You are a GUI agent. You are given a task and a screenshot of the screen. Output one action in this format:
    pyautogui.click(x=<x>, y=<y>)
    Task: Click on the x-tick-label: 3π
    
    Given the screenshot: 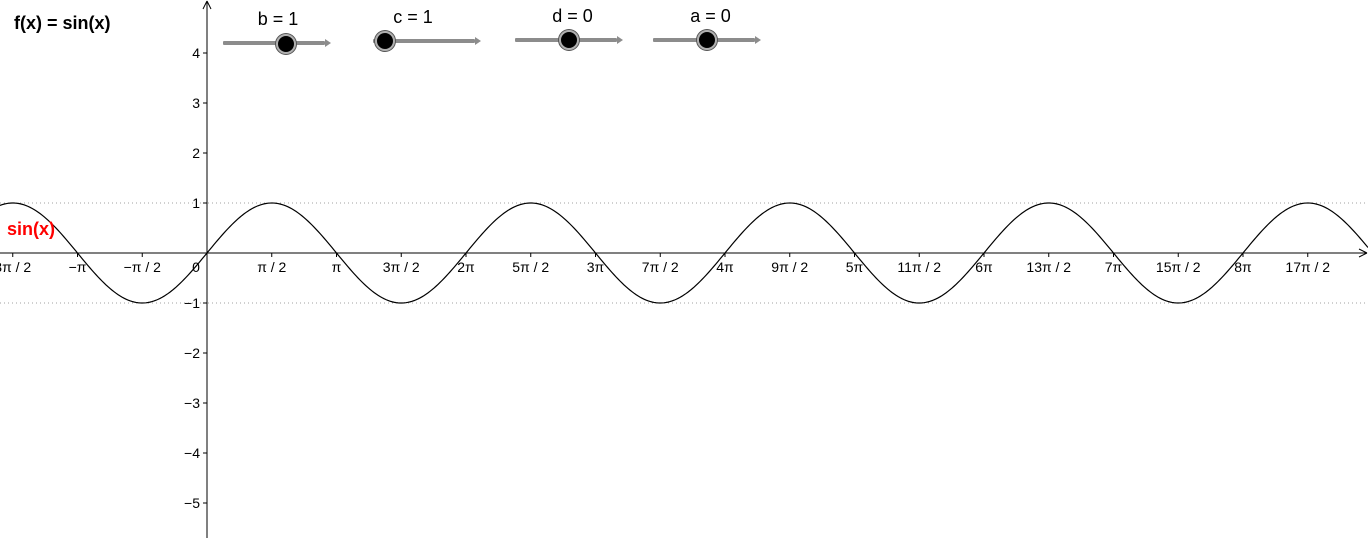 What is the action you would take?
    pyautogui.click(x=596, y=267)
    